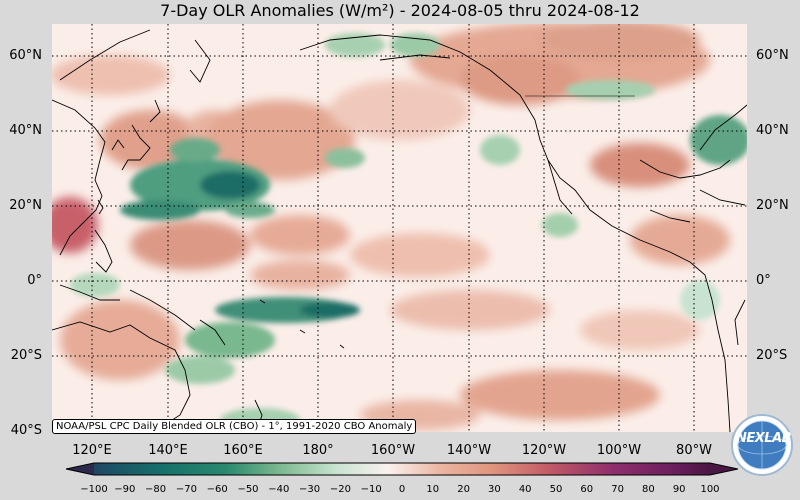  Describe the element at coordinates (279, 489) in the screenshot. I see `colorbar-tick-label: −40` at that location.